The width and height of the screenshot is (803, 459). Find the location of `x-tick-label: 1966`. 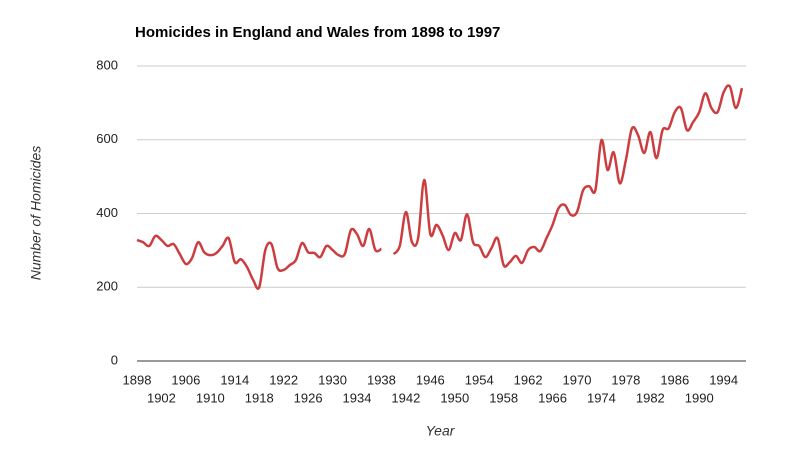

x-tick-label: 1966 is located at coordinates (552, 397).